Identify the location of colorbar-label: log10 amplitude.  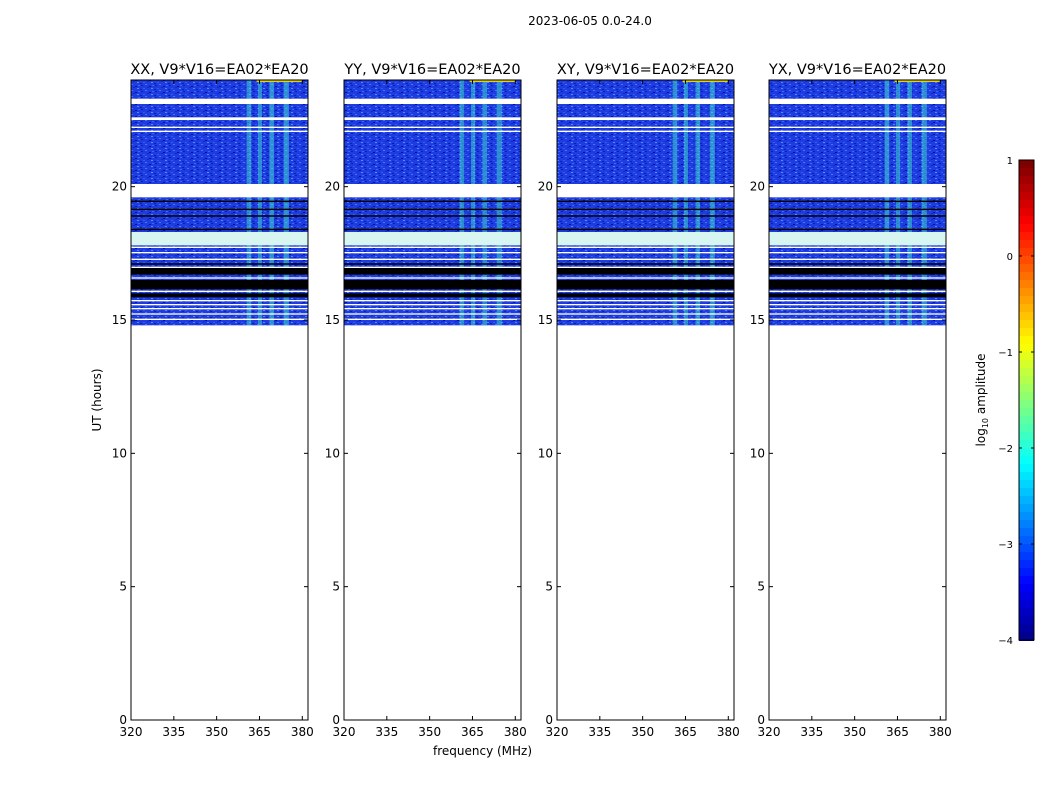
(982, 400).